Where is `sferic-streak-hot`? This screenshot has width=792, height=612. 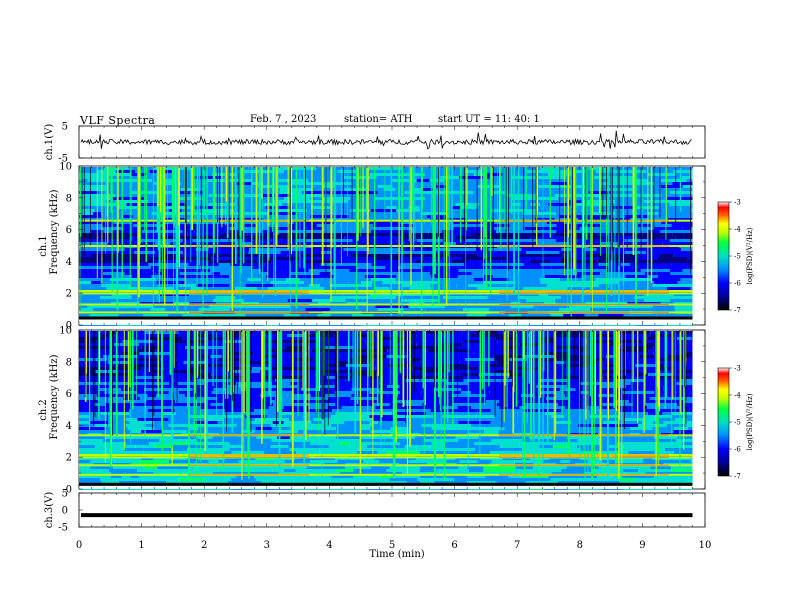 sferic-streak-hot is located at coordinates (681, 373).